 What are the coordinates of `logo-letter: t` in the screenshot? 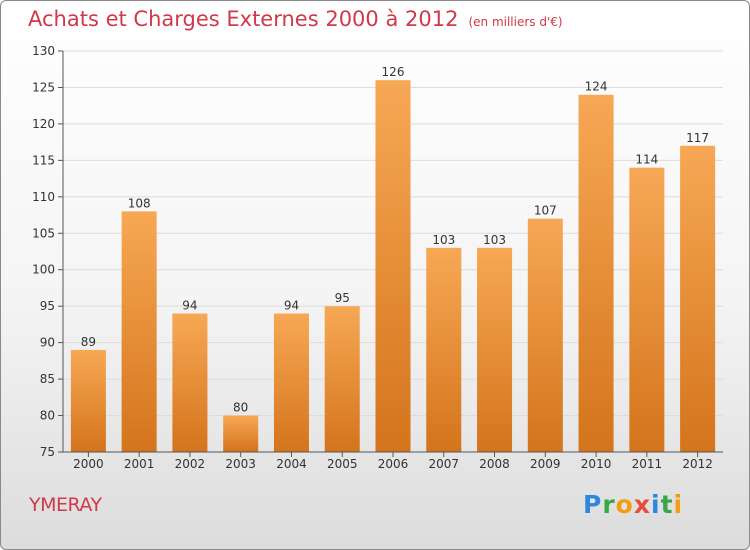 It's located at (667, 504).